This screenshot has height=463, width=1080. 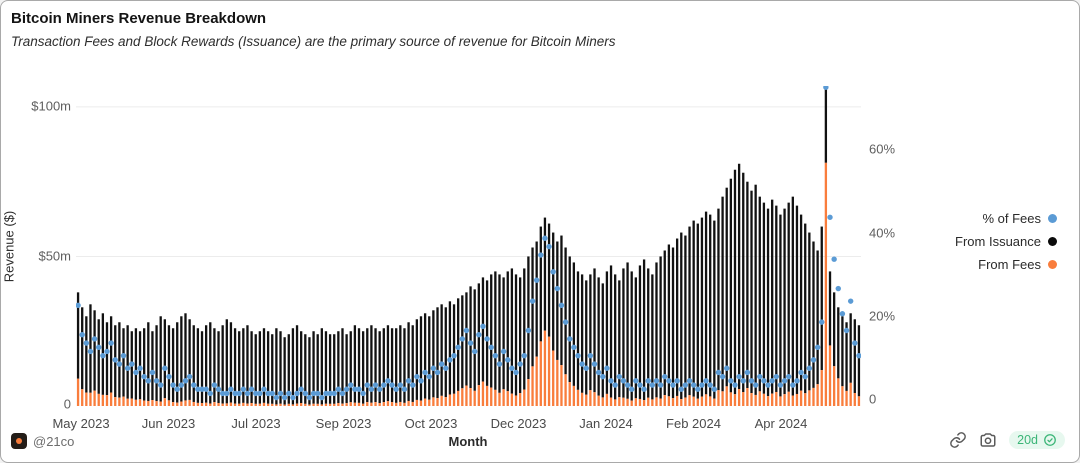 What do you see at coordinates (882, 149) in the screenshot?
I see `y-right-tick-60: 60%` at bounding box center [882, 149].